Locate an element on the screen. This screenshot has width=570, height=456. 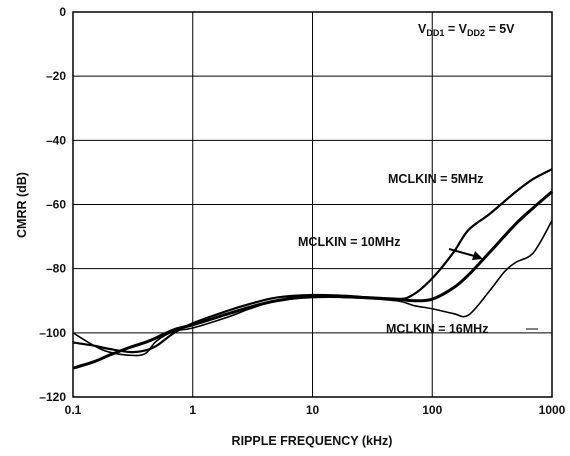
series-label-10mhz: MCLKIN = 10MHz is located at coordinates (349, 242).